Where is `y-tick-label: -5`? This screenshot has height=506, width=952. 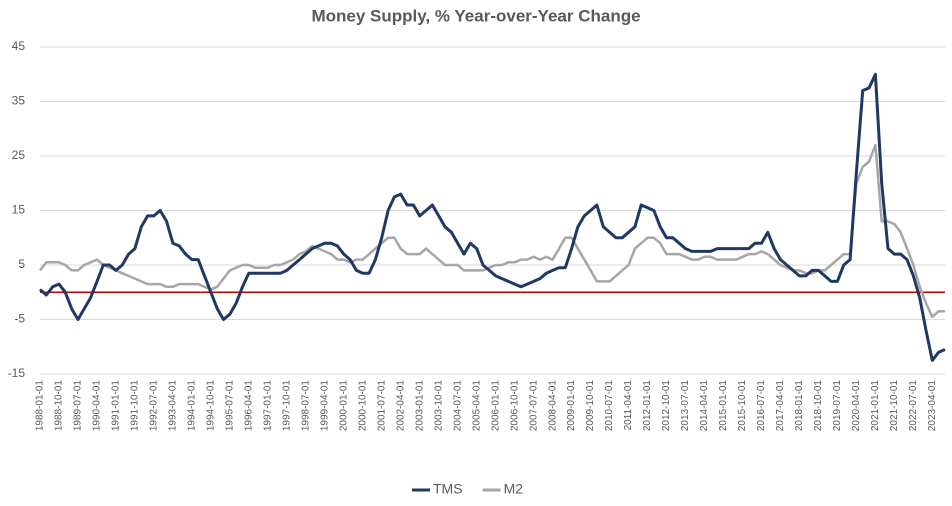 y-tick-label: -5 is located at coordinates (19, 319).